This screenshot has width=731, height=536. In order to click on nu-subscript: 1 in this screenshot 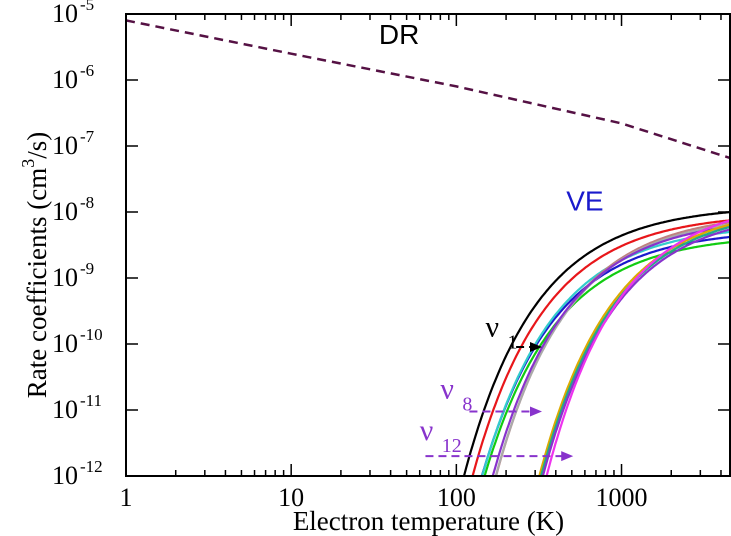, I will do `click(512, 342)`.